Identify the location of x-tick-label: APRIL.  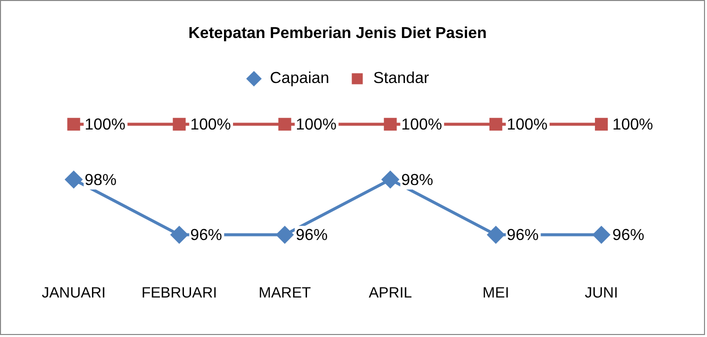
(390, 293).